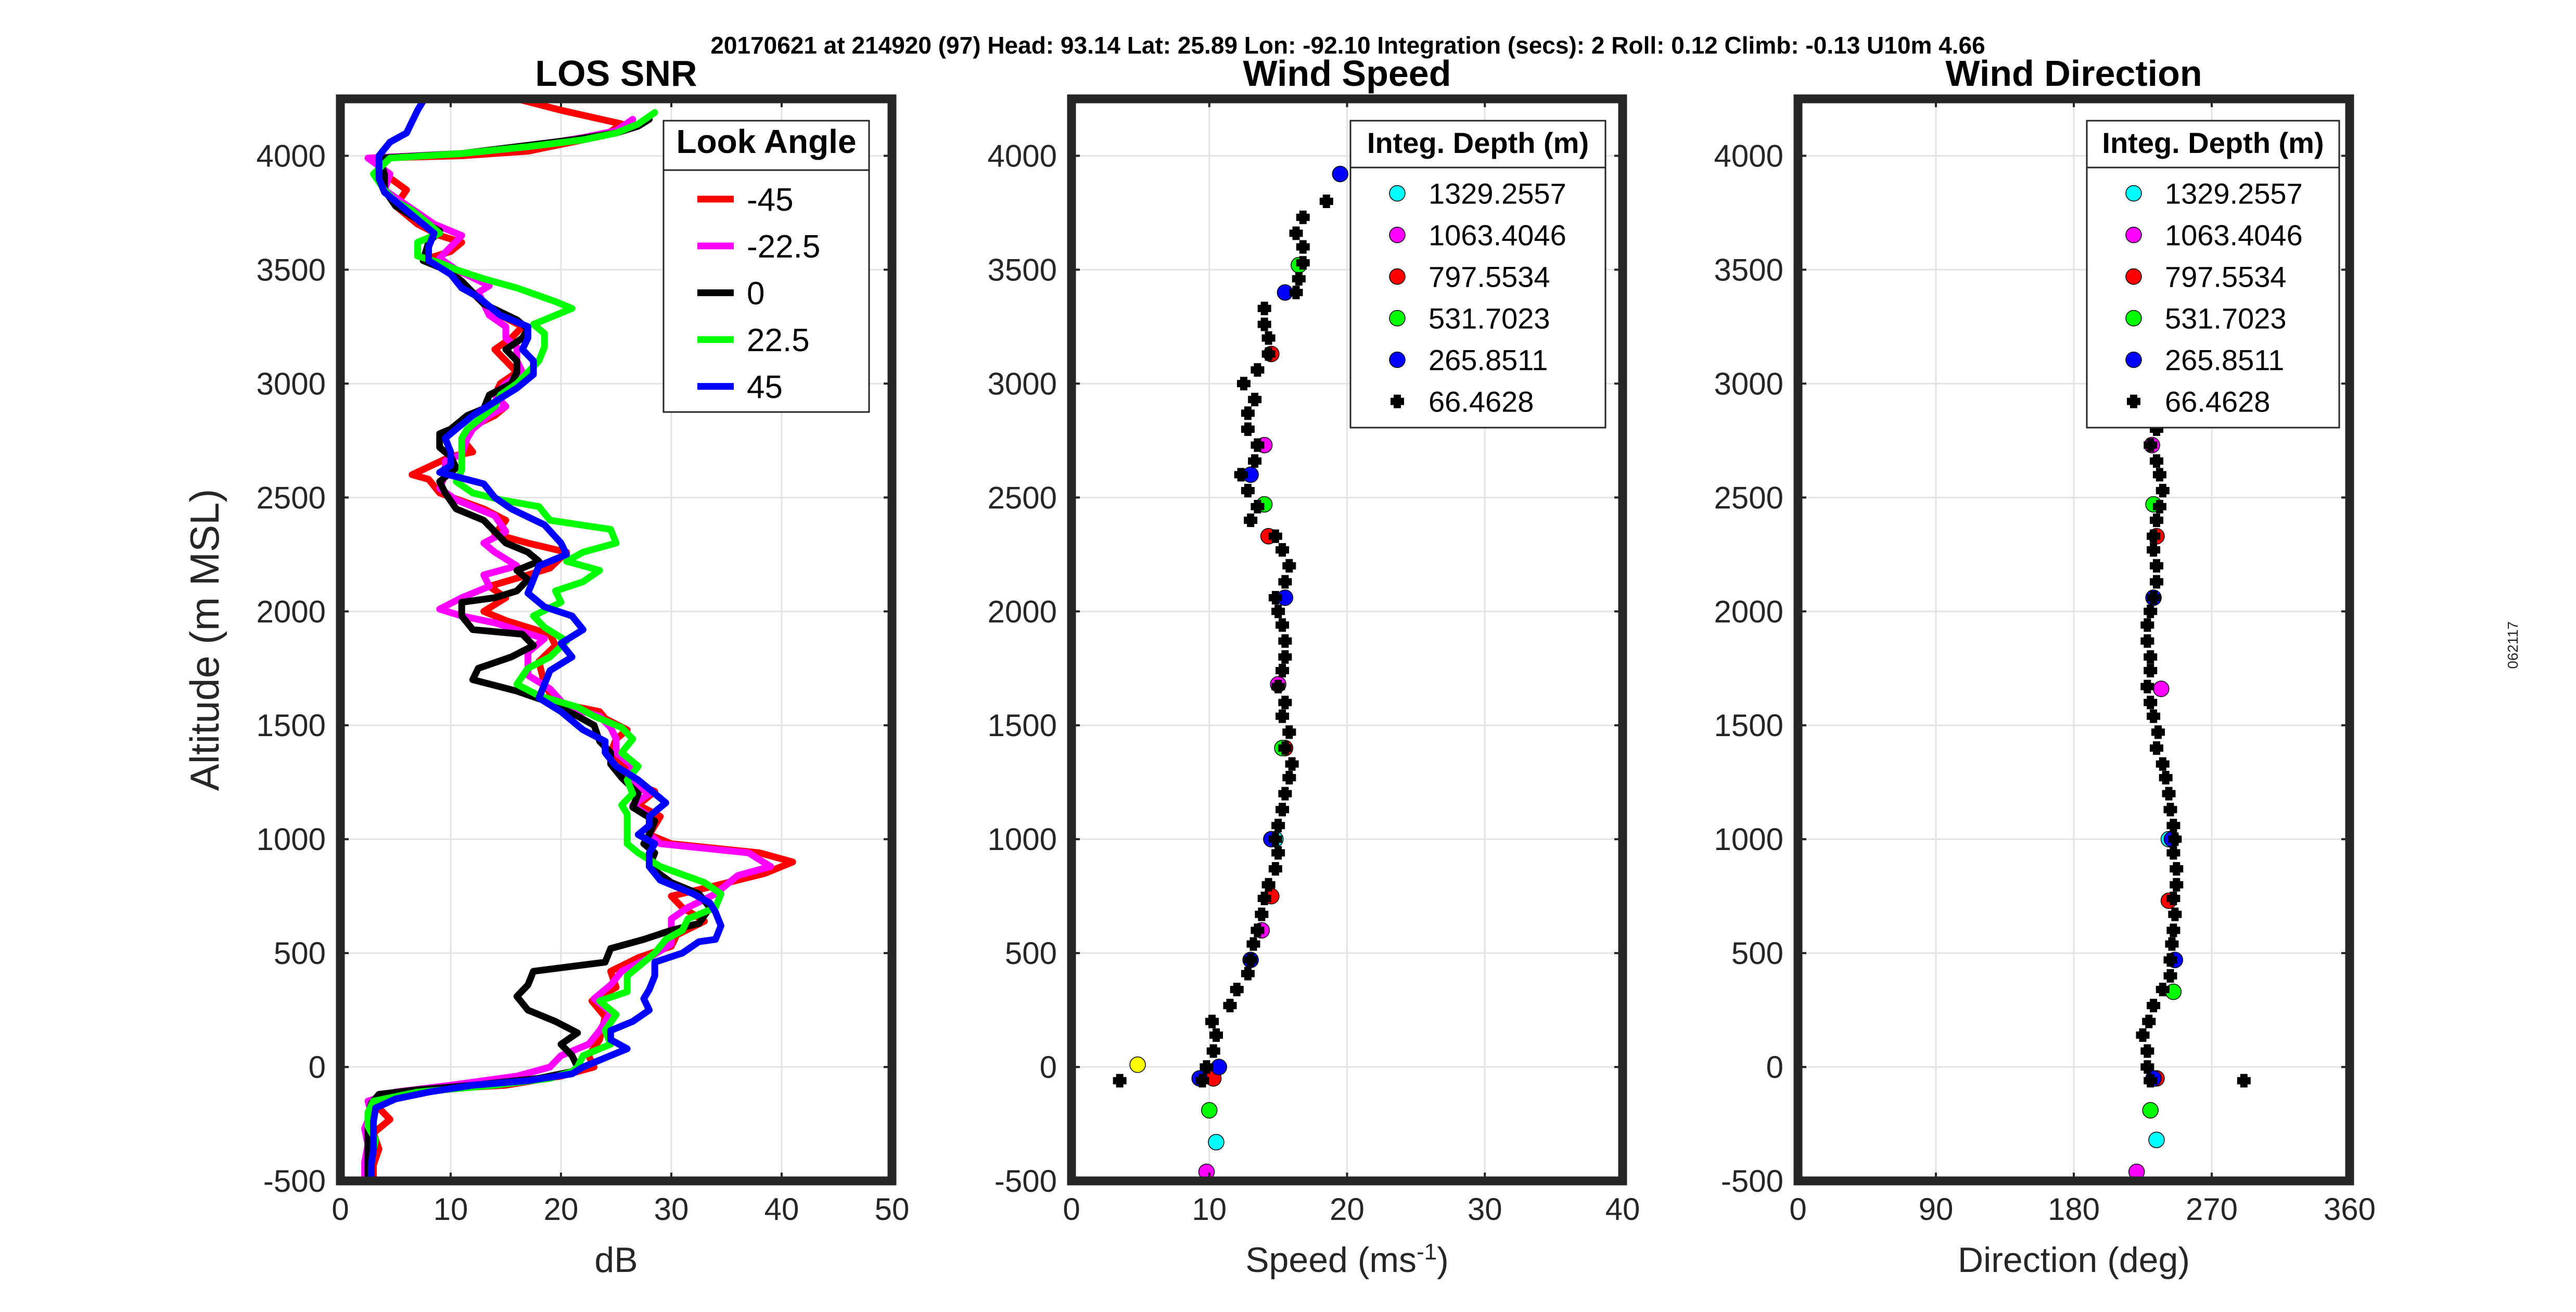 The height and width of the screenshot is (1312, 2576). Describe the element at coordinates (450, 1209) in the screenshot. I see `x-tick-label: 10` at that location.